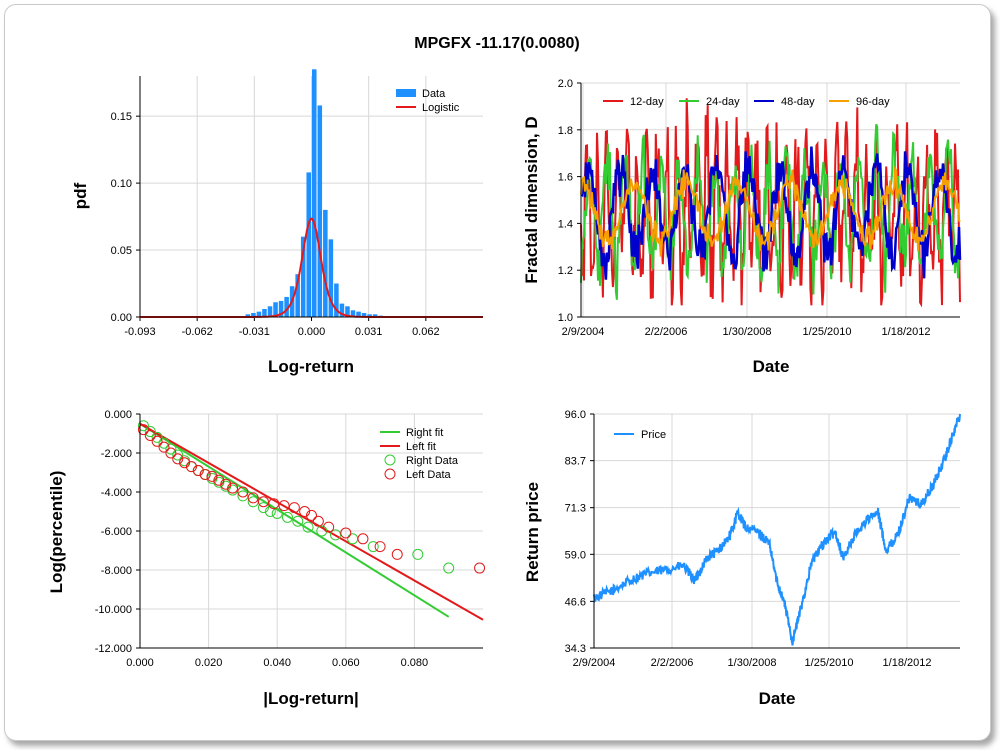 Image resolution: width=1000 pixels, height=750 pixels. What do you see at coordinates (496, 43) in the screenshot?
I see `figure-title: MPGFX -11.17(0.0080)` at bounding box center [496, 43].